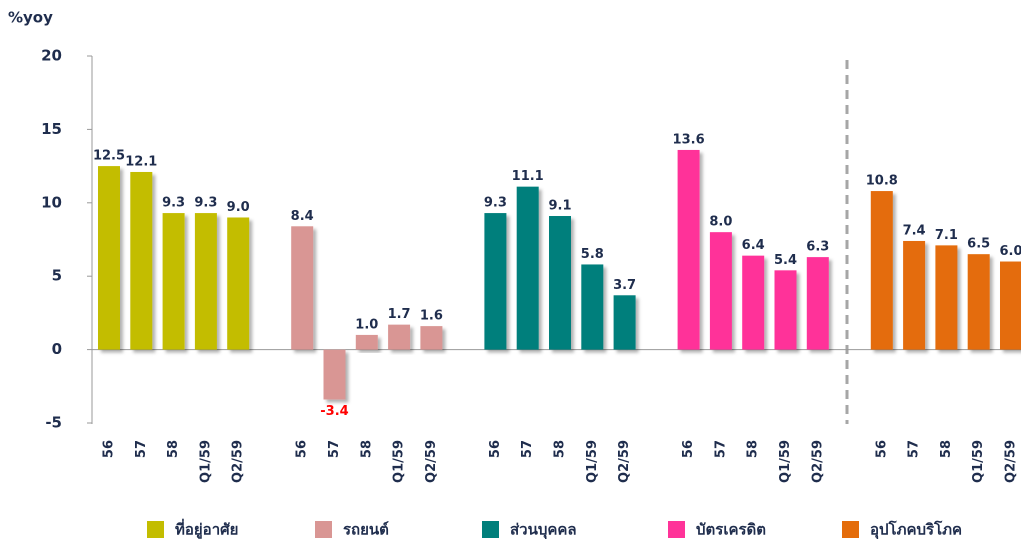 The image size is (1021, 543). Describe the element at coordinates (431, 316) in the screenshot. I see `value-label: 1.6` at that location.